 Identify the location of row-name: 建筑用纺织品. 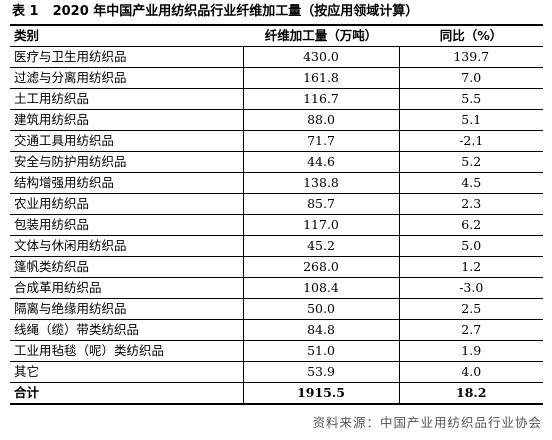
(126, 120).